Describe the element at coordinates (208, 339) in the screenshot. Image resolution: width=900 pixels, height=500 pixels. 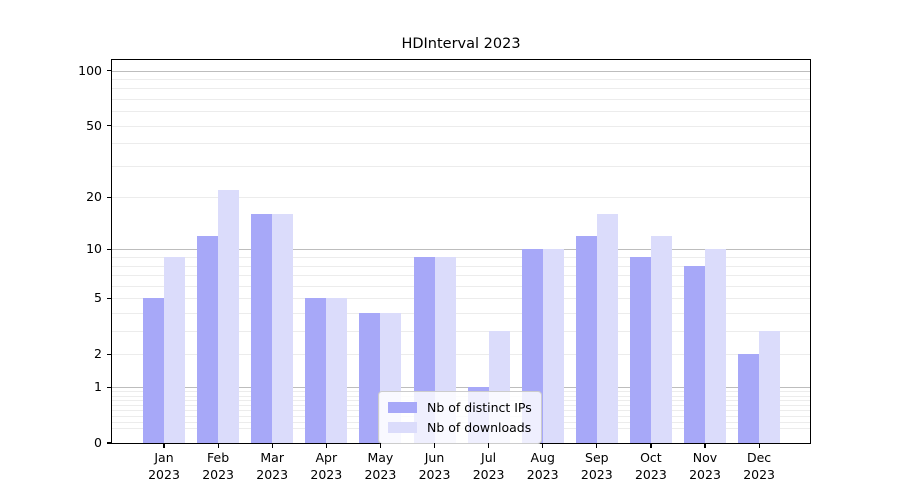
I see `bar-distinct-ips-feb` at that location.